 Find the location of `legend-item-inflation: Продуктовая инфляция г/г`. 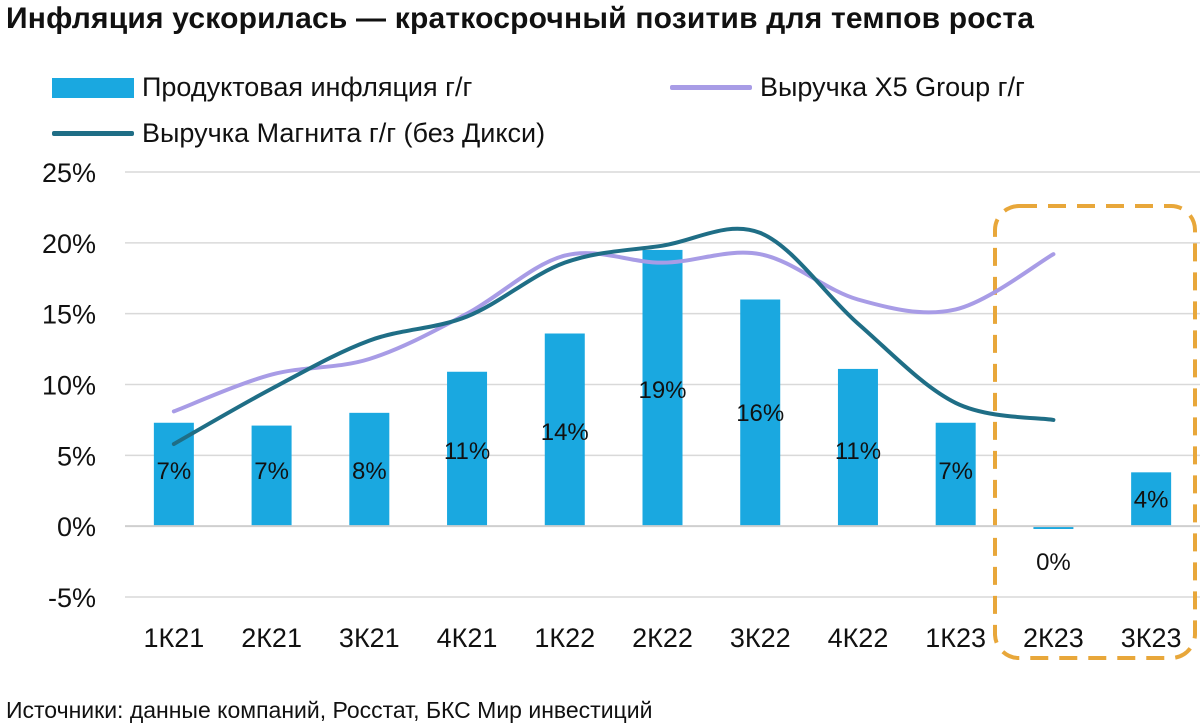

legend-item-inflation: Продуктовая инфляция г/г is located at coordinates (262, 87).